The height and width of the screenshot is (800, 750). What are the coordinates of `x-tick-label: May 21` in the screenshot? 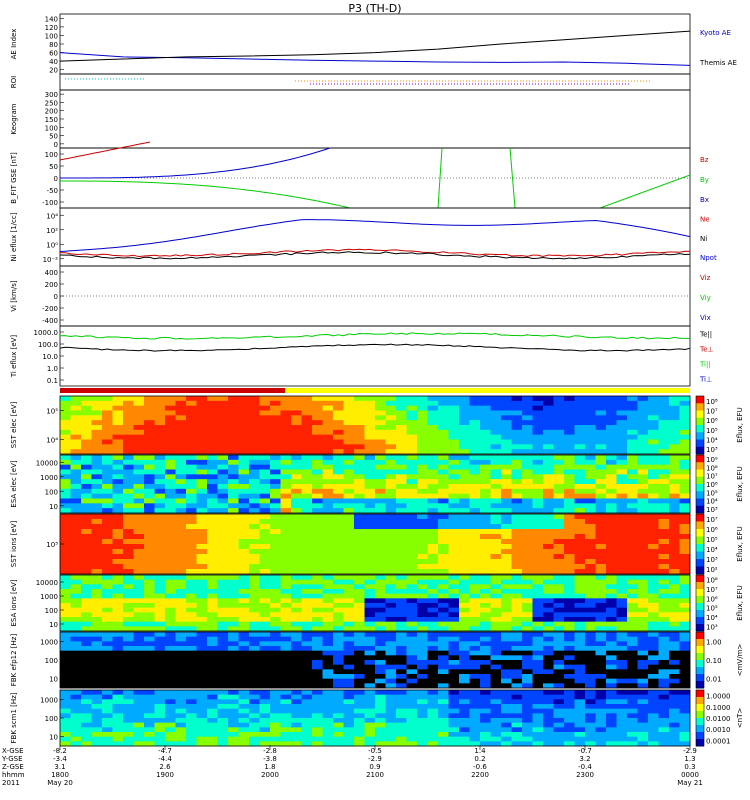 It's located at (690, 783).